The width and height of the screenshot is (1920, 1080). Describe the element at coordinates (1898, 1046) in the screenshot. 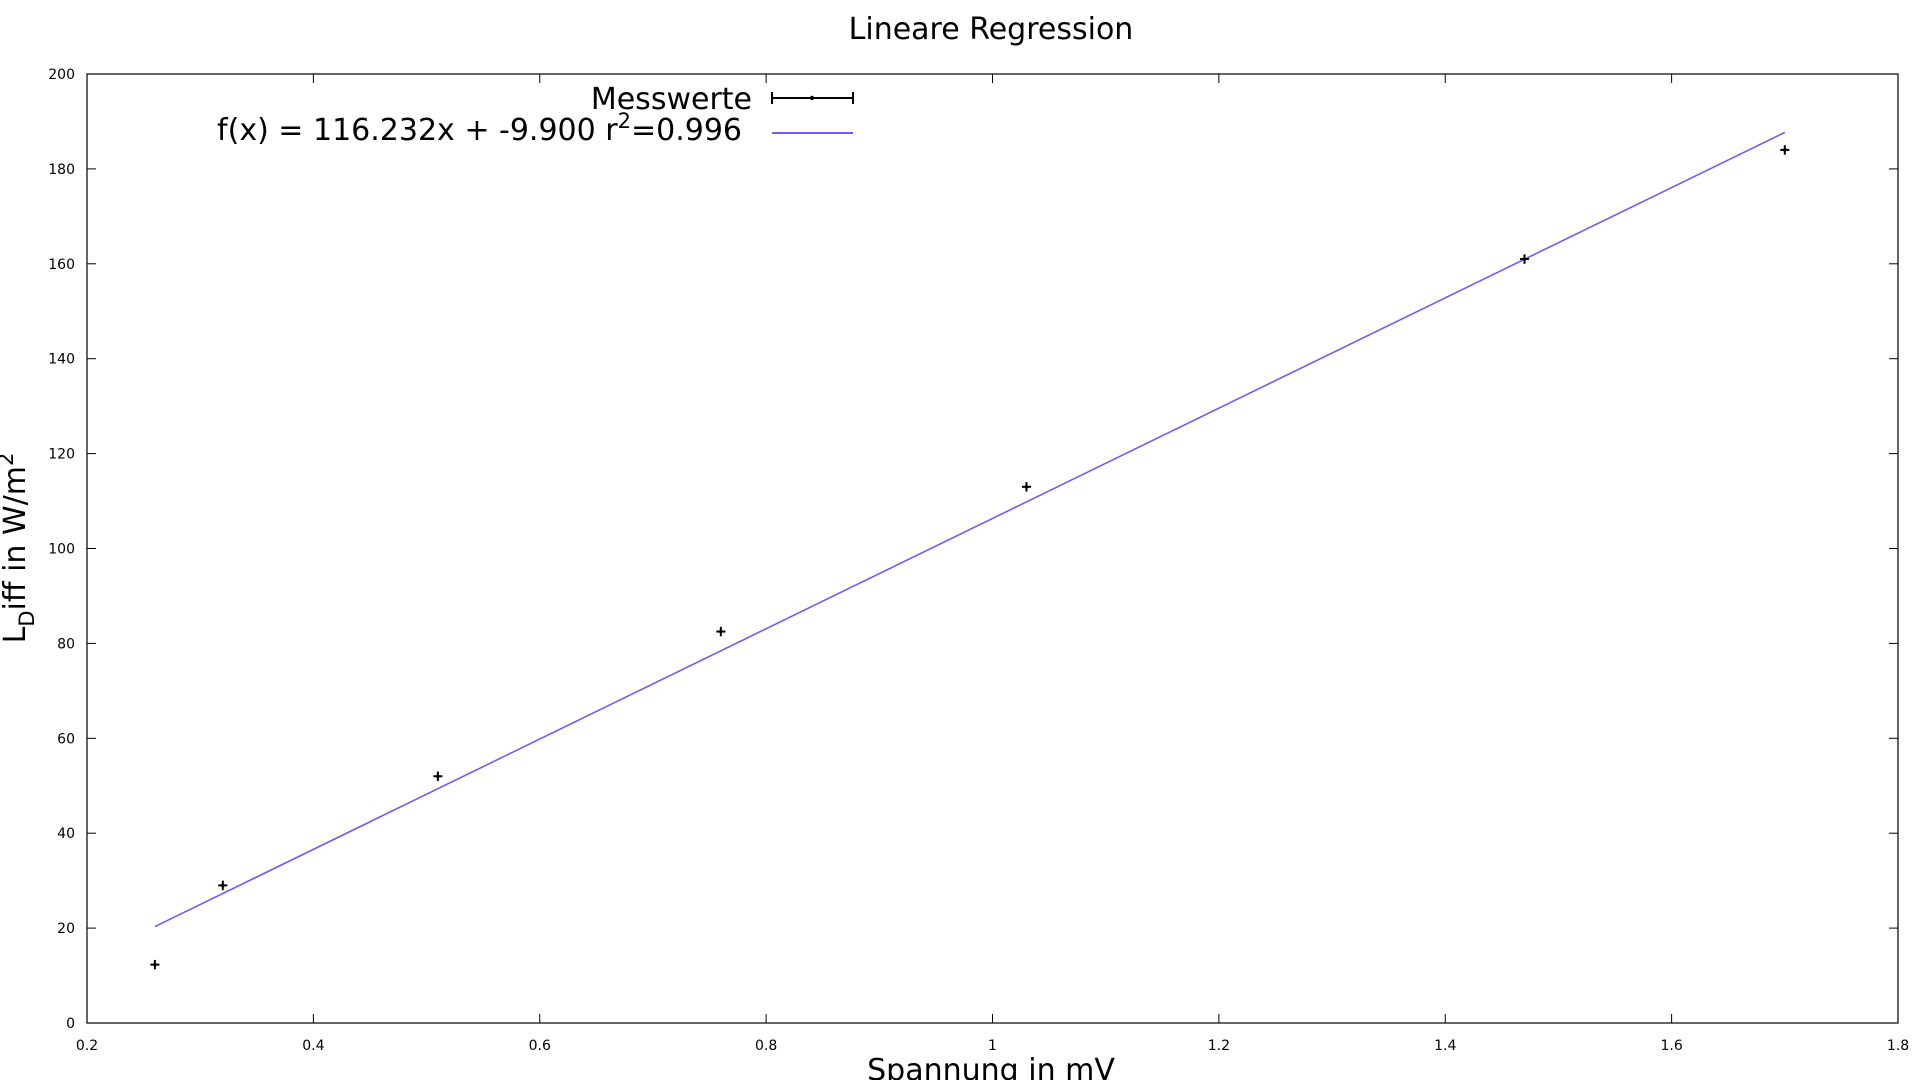

I see `x-tick-label: 1.8` at that location.